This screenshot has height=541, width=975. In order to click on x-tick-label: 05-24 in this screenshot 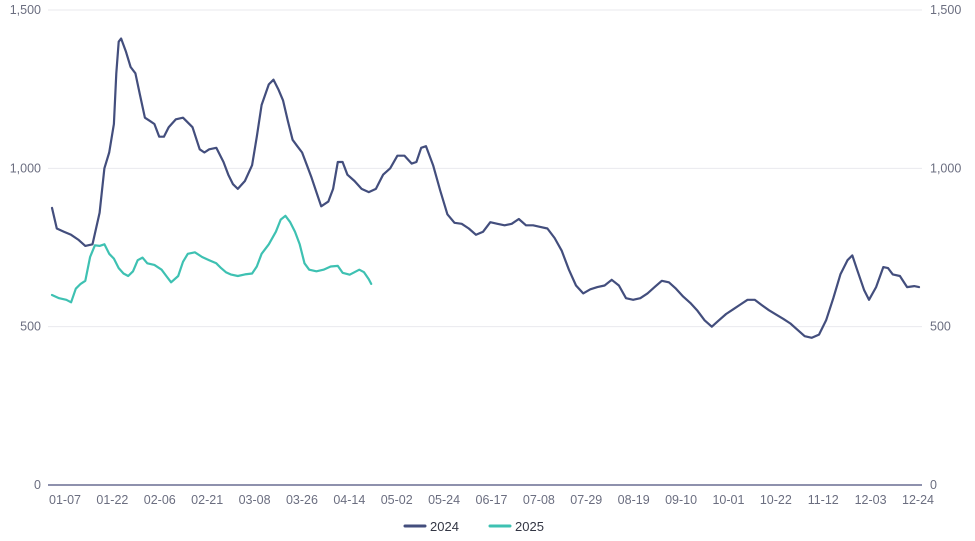, I will do `click(444, 500)`.